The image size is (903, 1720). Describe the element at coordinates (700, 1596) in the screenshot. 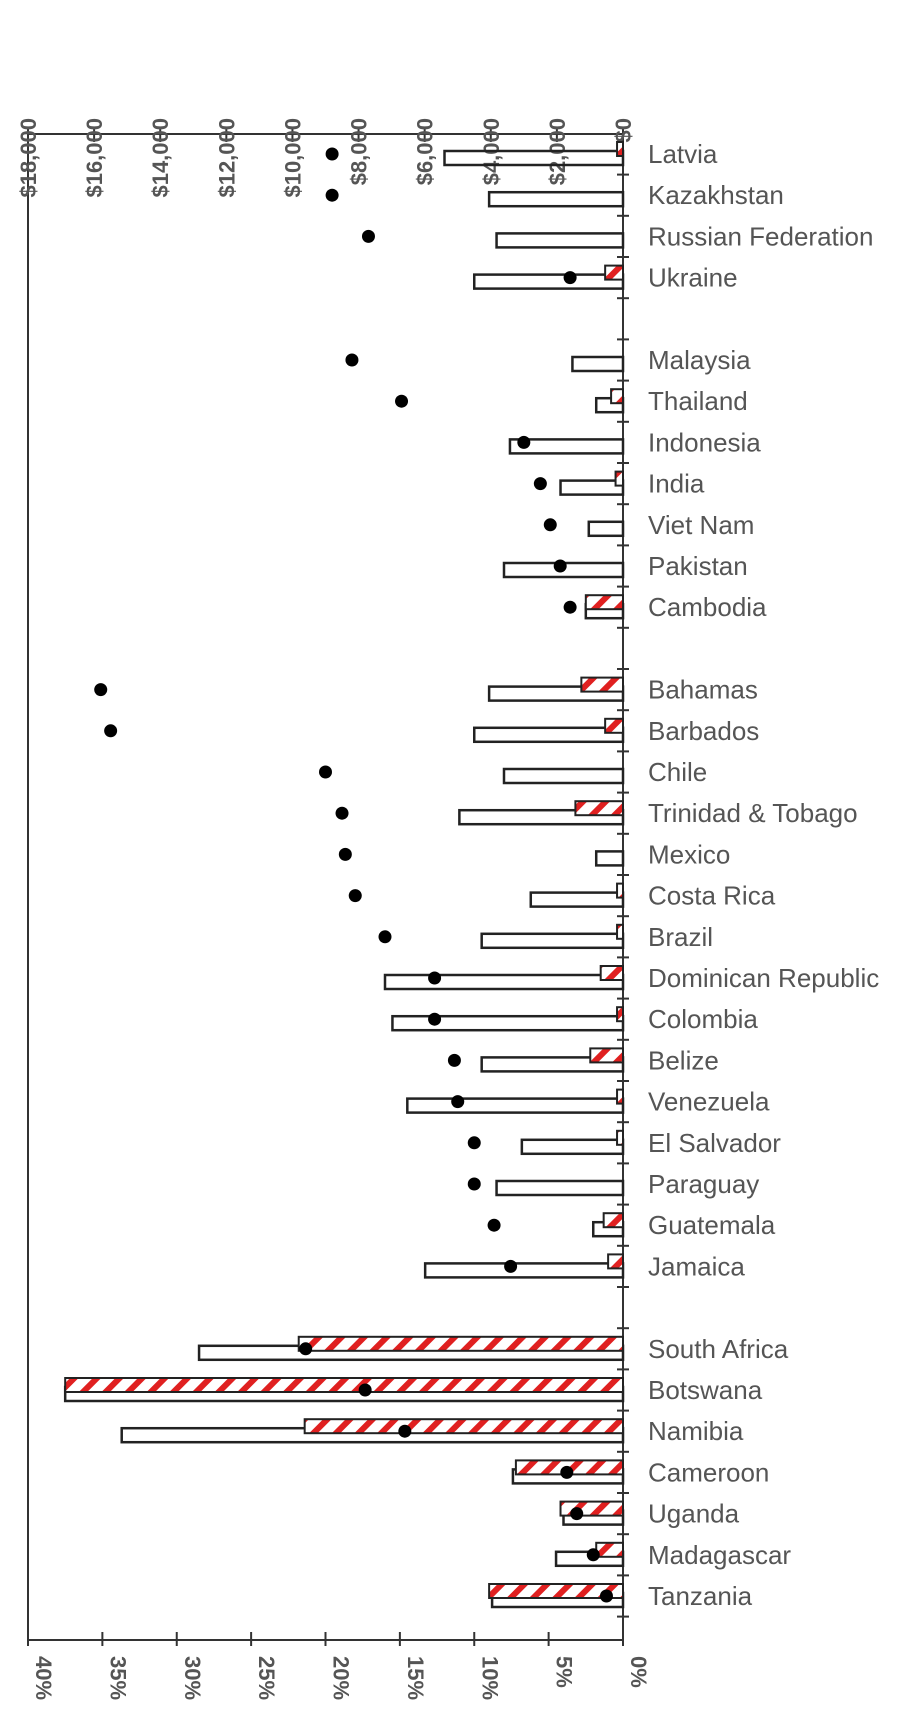

I see `country-label: Tanzania` at that location.